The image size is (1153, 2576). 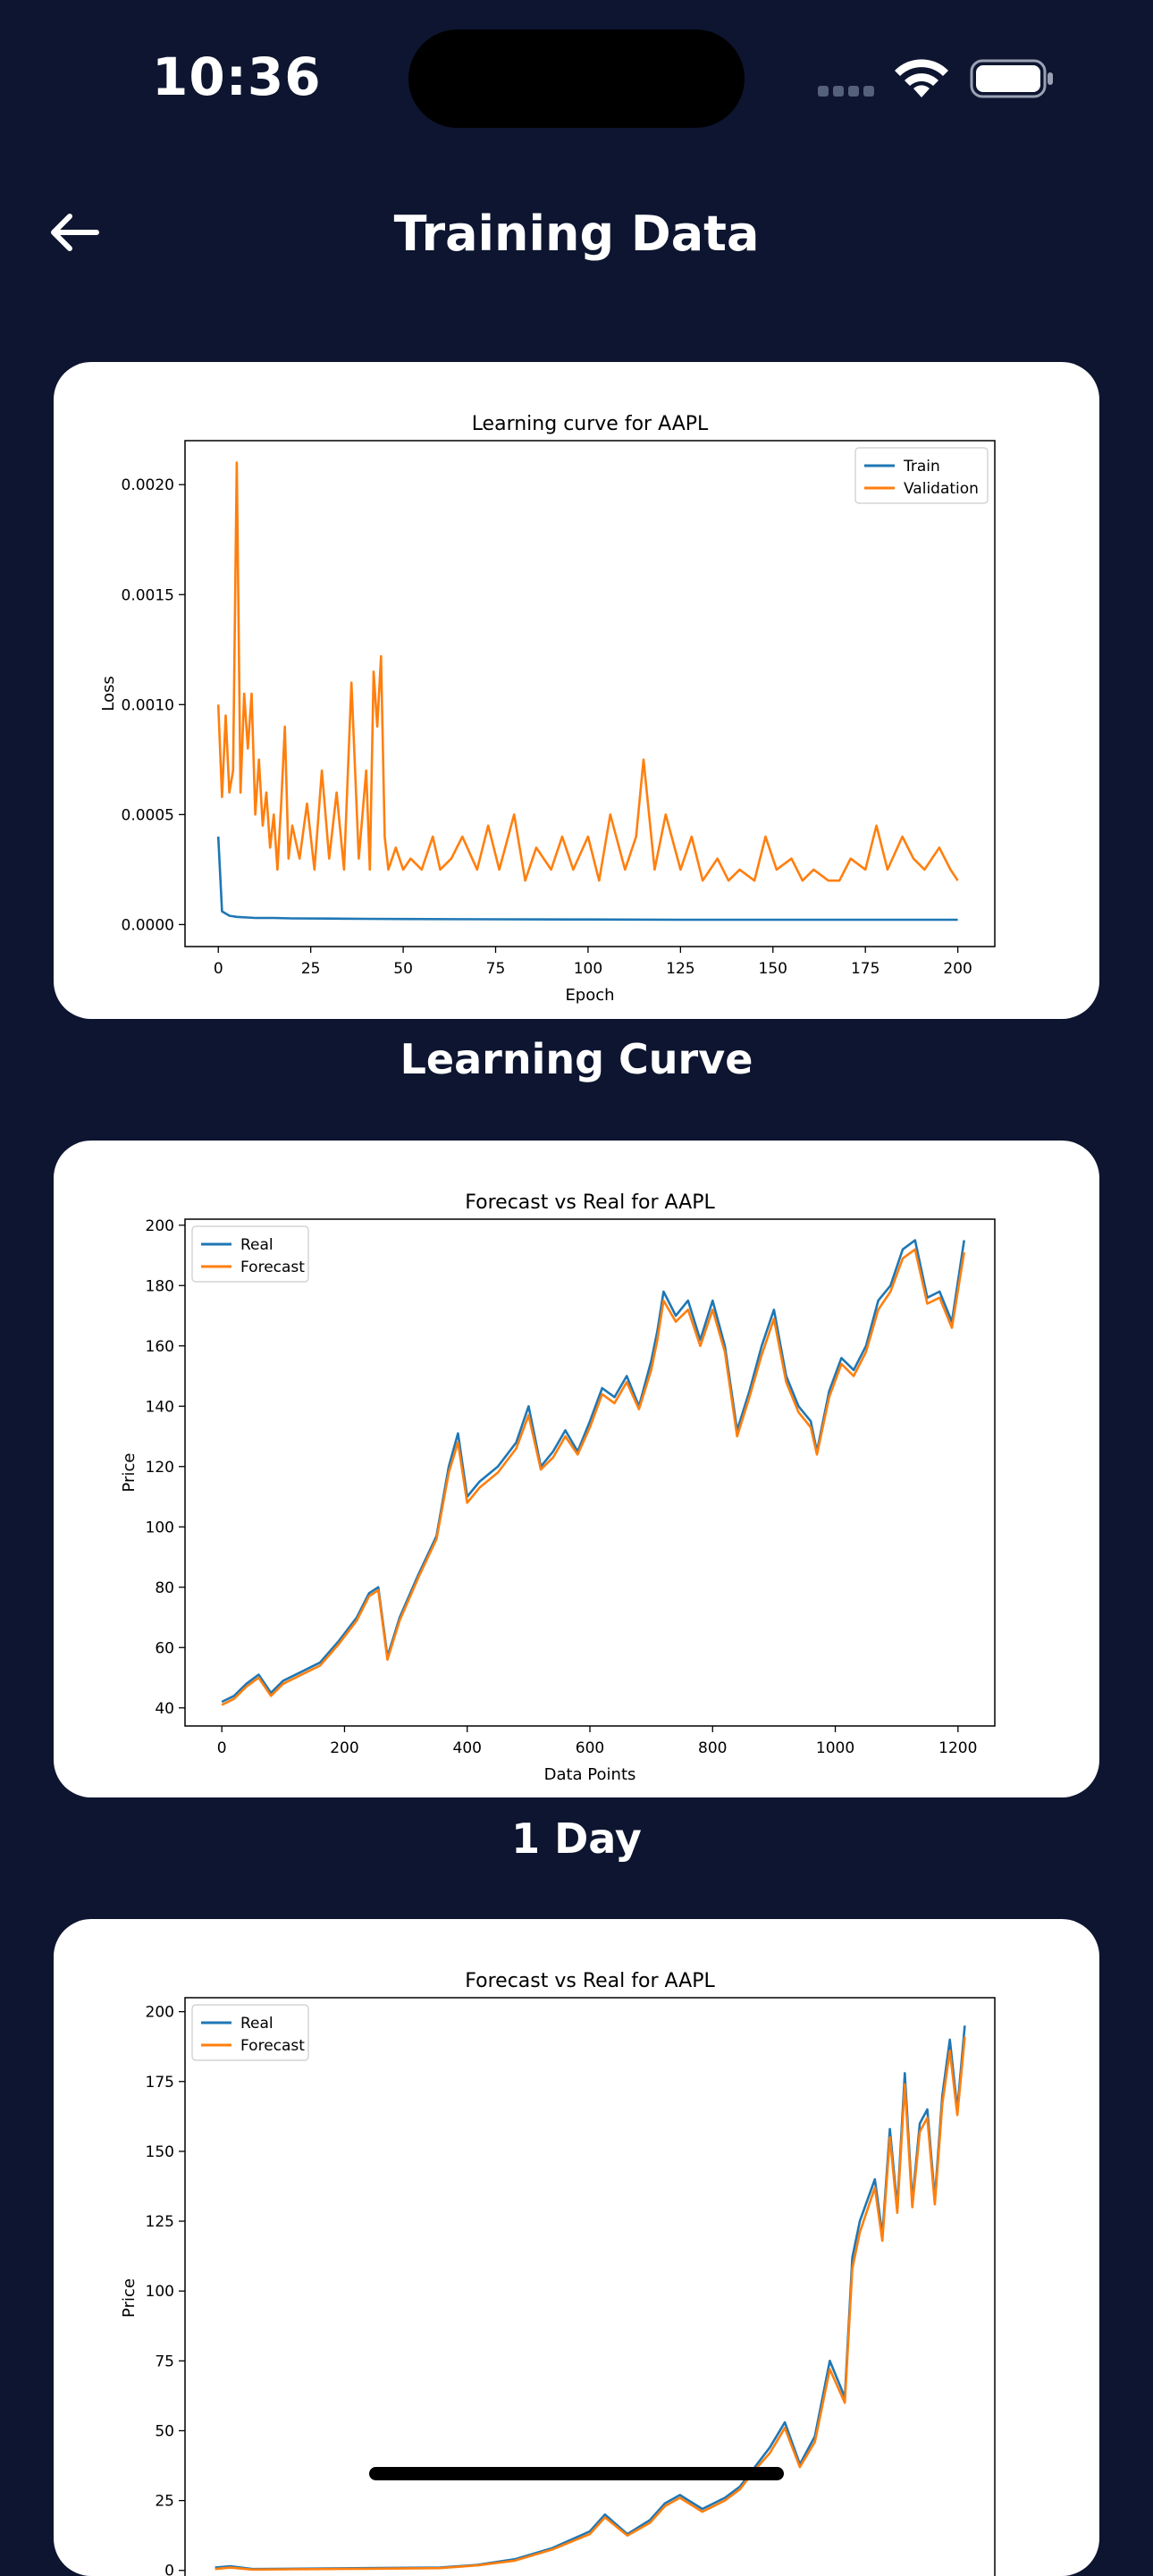 What do you see at coordinates (942, 489) in the screenshot?
I see `legend-label-validation: Validation` at bounding box center [942, 489].